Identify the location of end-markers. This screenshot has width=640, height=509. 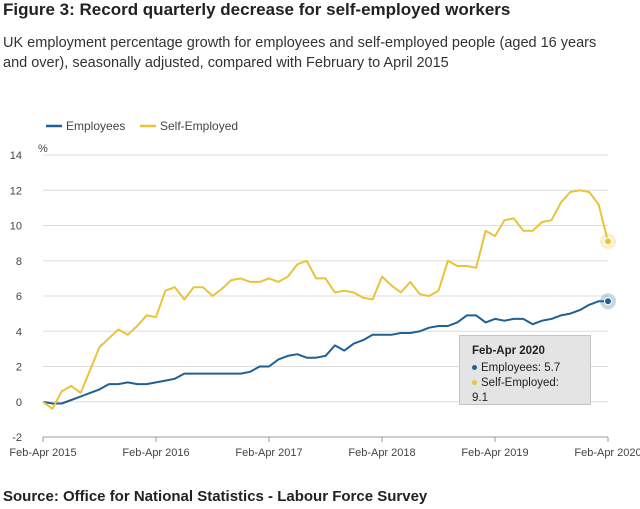
(608, 271).